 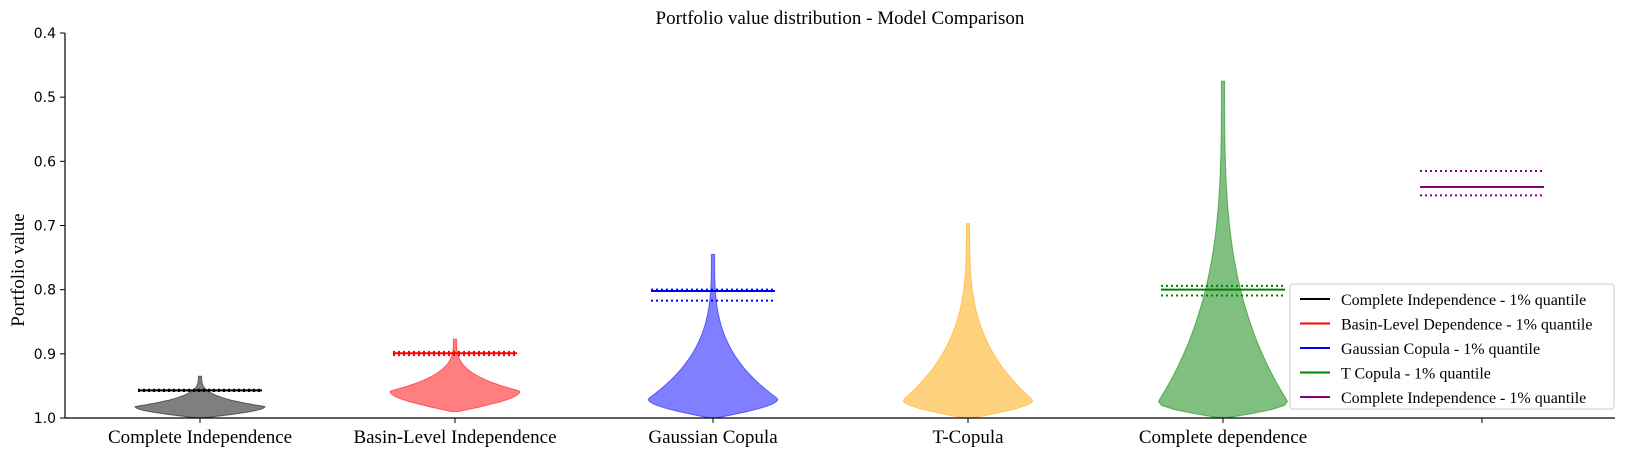 I want to click on y-tick-label: 0.5, so click(x=45, y=98).